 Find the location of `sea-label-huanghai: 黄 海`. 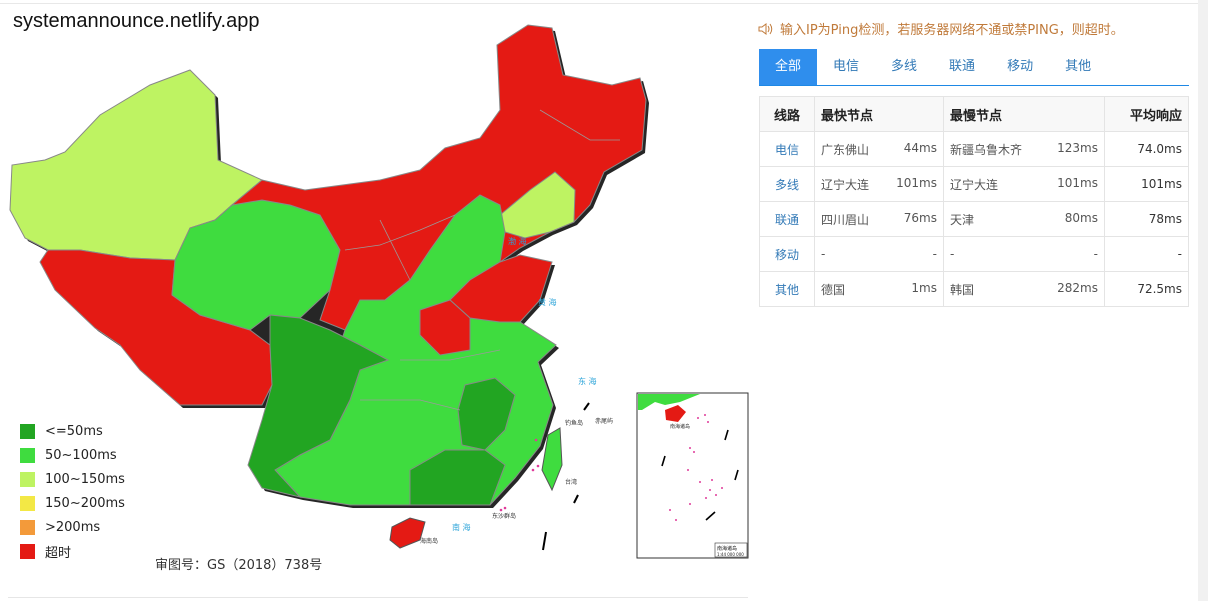

sea-label-huanghai: 黄 海 is located at coordinates (547, 302).